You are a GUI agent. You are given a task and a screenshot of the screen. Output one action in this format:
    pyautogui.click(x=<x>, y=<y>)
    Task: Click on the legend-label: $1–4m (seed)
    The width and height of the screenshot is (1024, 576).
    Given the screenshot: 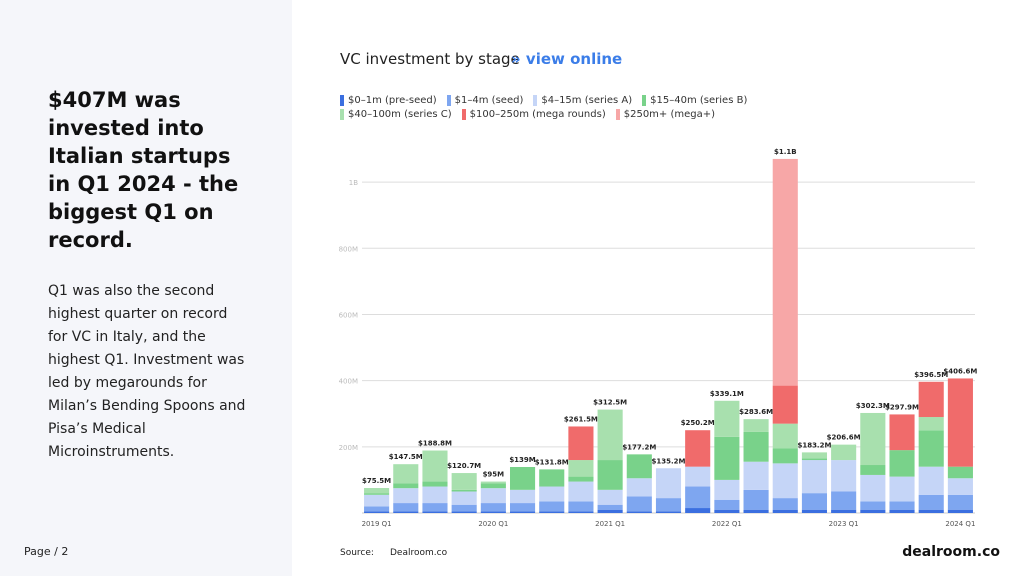 What is the action you would take?
    pyautogui.click(x=489, y=100)
    